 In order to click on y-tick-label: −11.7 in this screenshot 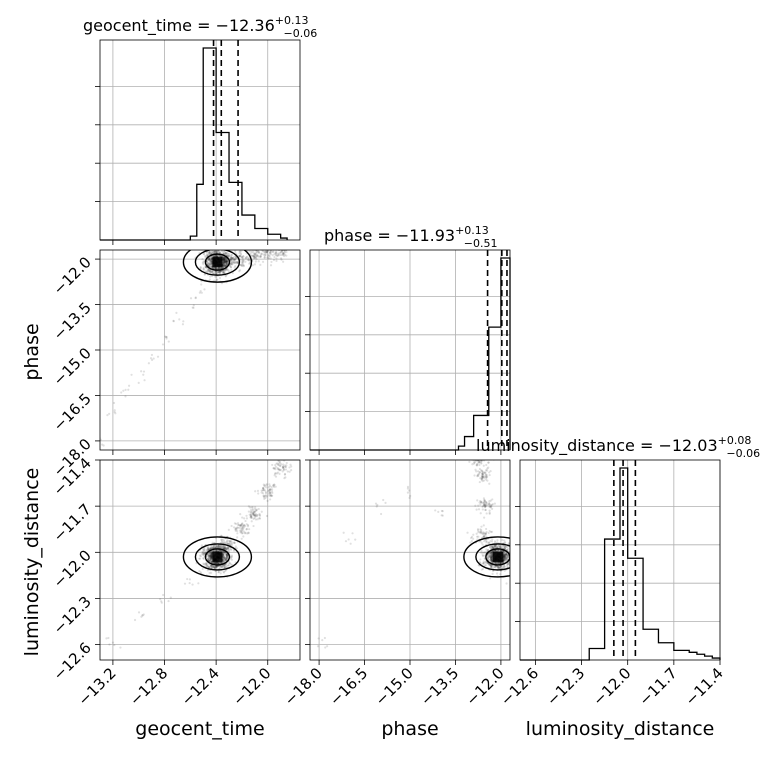, I will do `click(72, 522)`.